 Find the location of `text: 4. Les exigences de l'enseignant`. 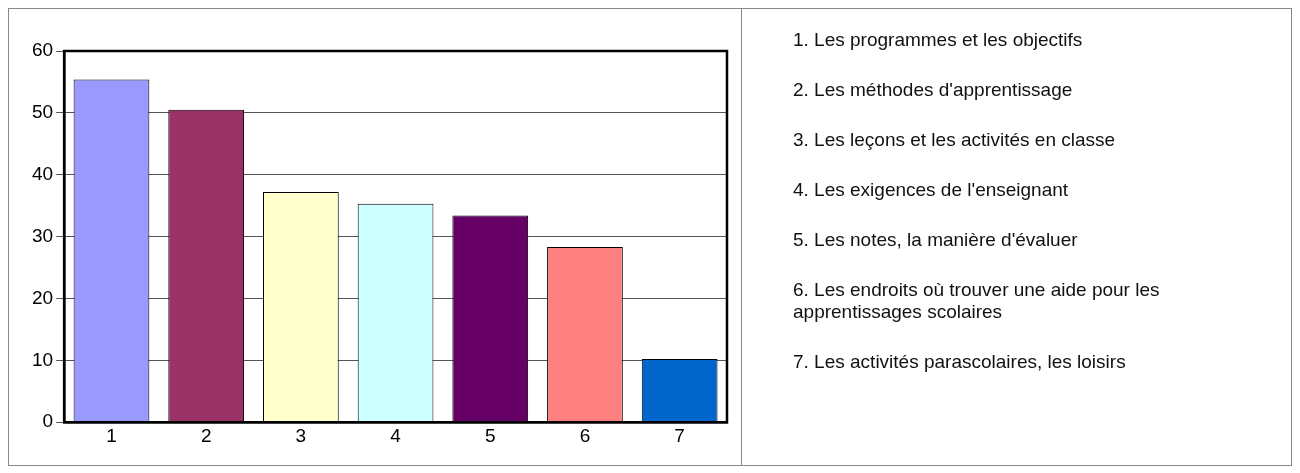

text: 4. Les exigences de l'enseignant is located at coordinates (931, 190).